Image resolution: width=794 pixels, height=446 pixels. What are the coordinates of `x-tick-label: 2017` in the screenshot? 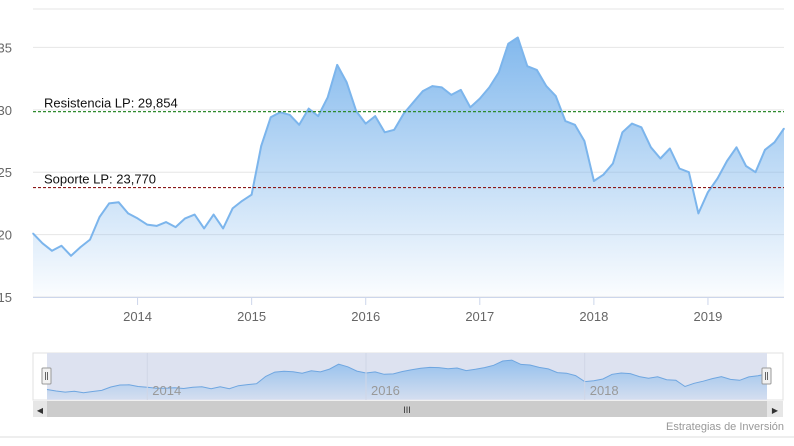 It's located at (479, 316).